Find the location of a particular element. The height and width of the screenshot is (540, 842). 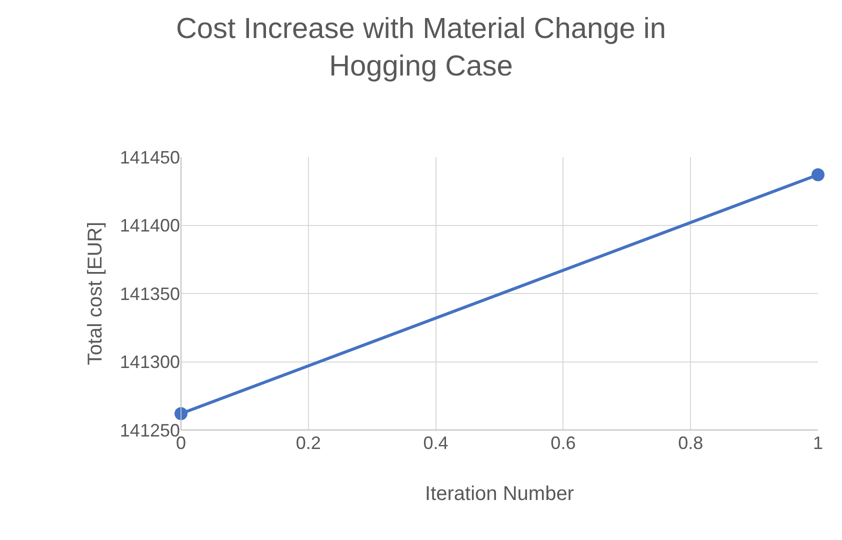

x-tick-label: 0.8 is located at coordinates (691, 443).